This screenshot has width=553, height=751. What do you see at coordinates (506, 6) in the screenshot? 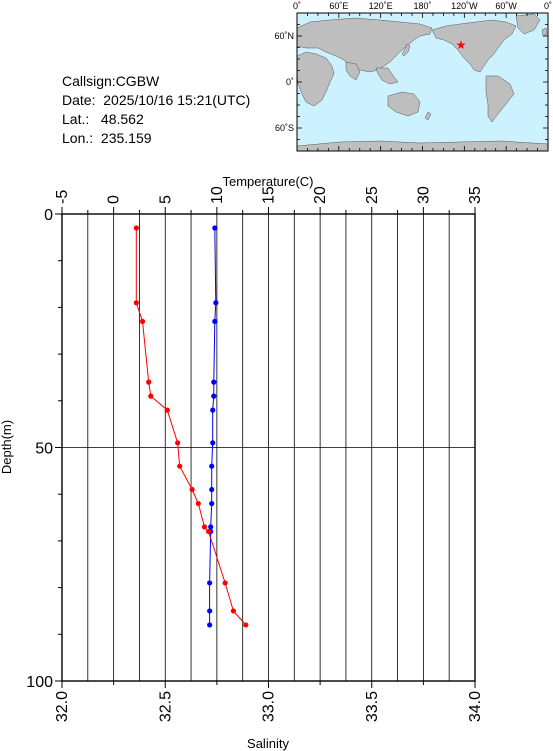
I see `map-lon-label: 60˚W` at bounding box center [506, 6].